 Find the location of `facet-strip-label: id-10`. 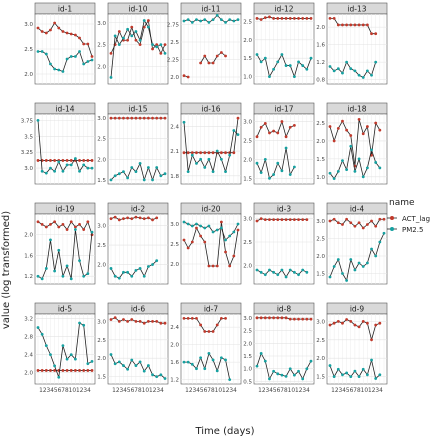

facet-strip-label: id-10 is located at coordinates (137, 9).